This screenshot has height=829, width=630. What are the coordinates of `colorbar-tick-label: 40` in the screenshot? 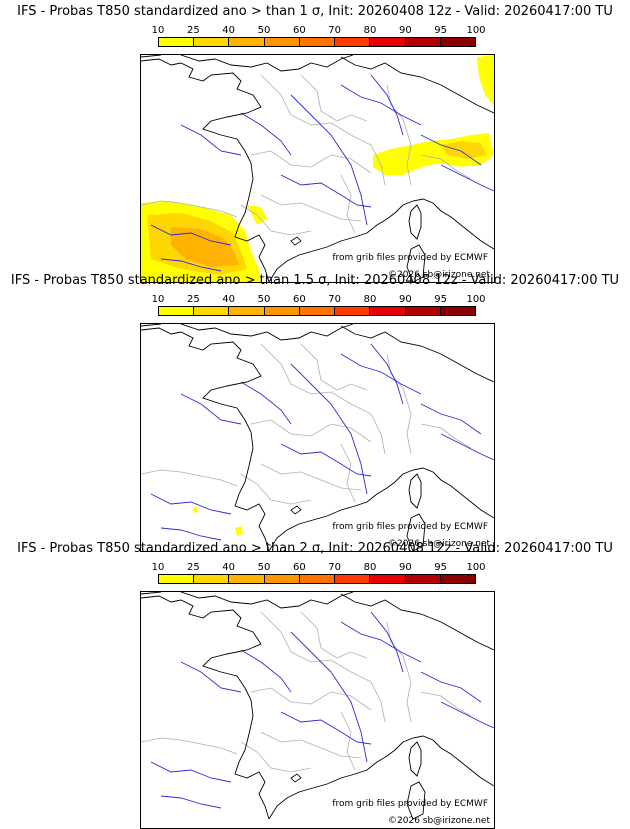 It's located at (229, 30).